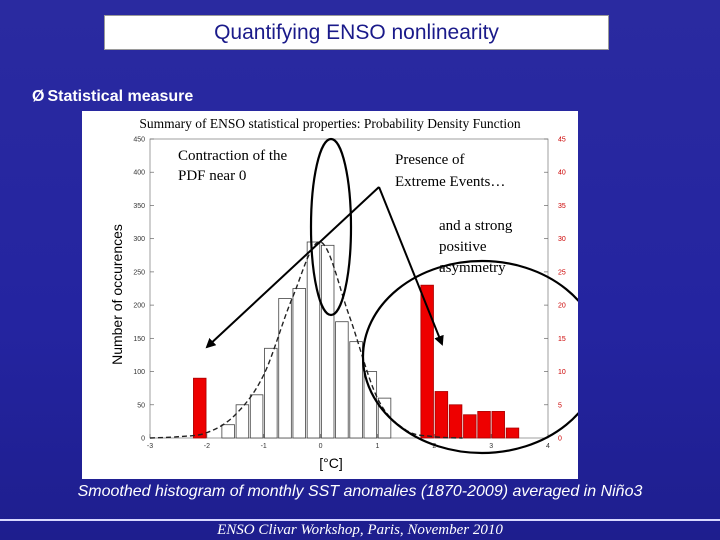  What do you see at coordinates (411, 266) in the screenshot?
I see `arrow-extreme-pos` at bounding box center [411, 266].